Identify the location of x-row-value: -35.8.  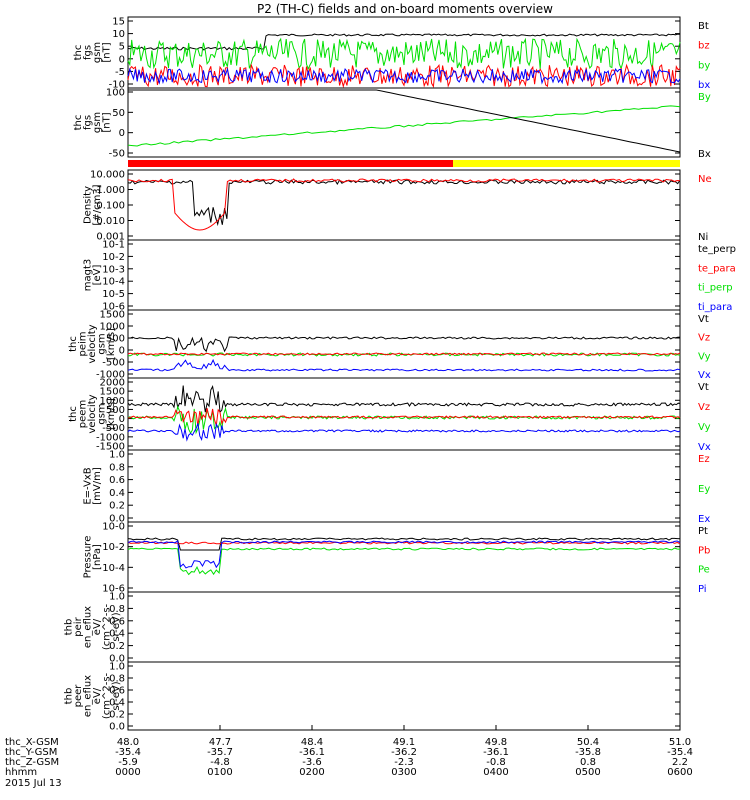
(588, 752).